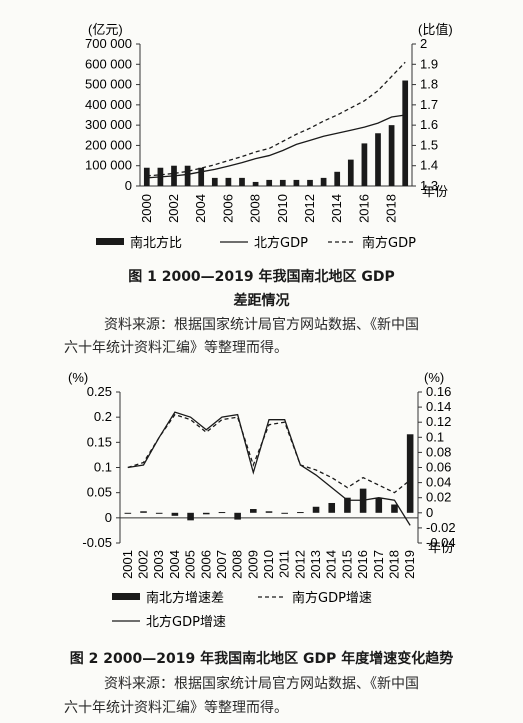 The image size is (523, 723). I want to click on left-tick-label: 700 000, so click(108, 43).